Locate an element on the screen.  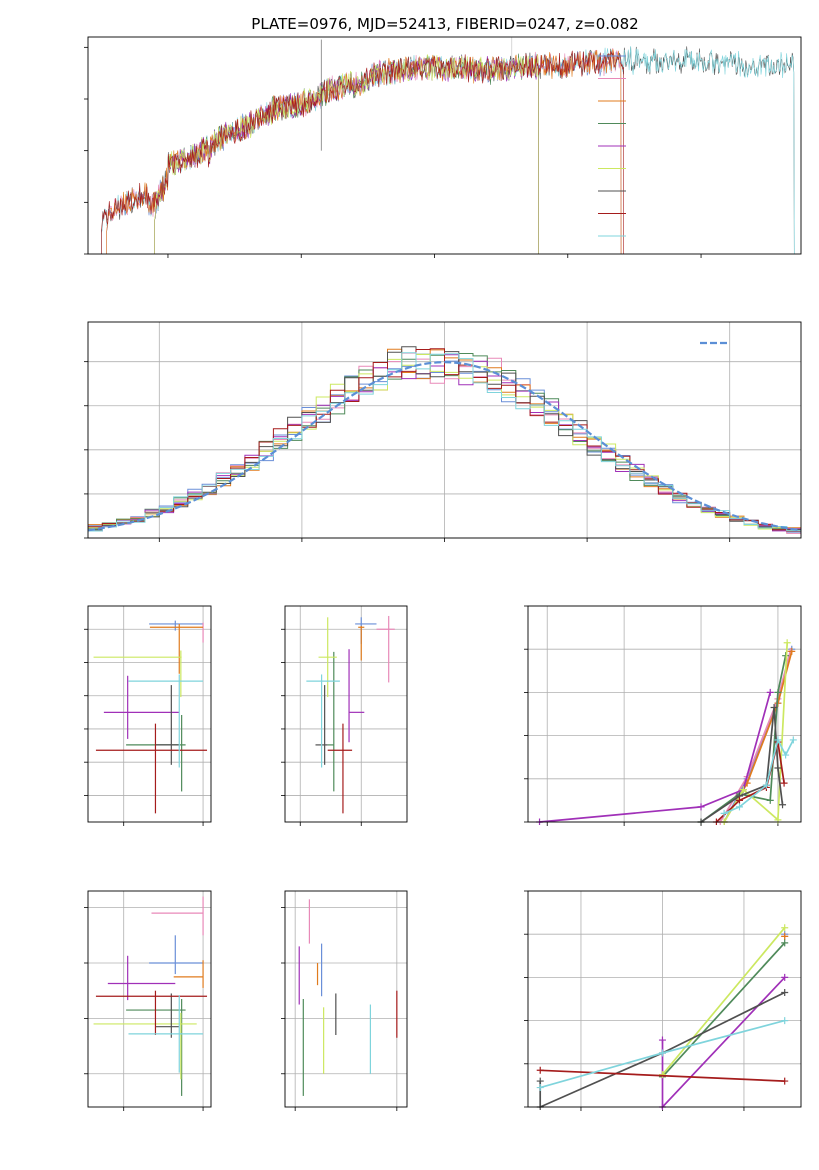
errorbar-chabrier-elodie is located at coordinates (331, 721).